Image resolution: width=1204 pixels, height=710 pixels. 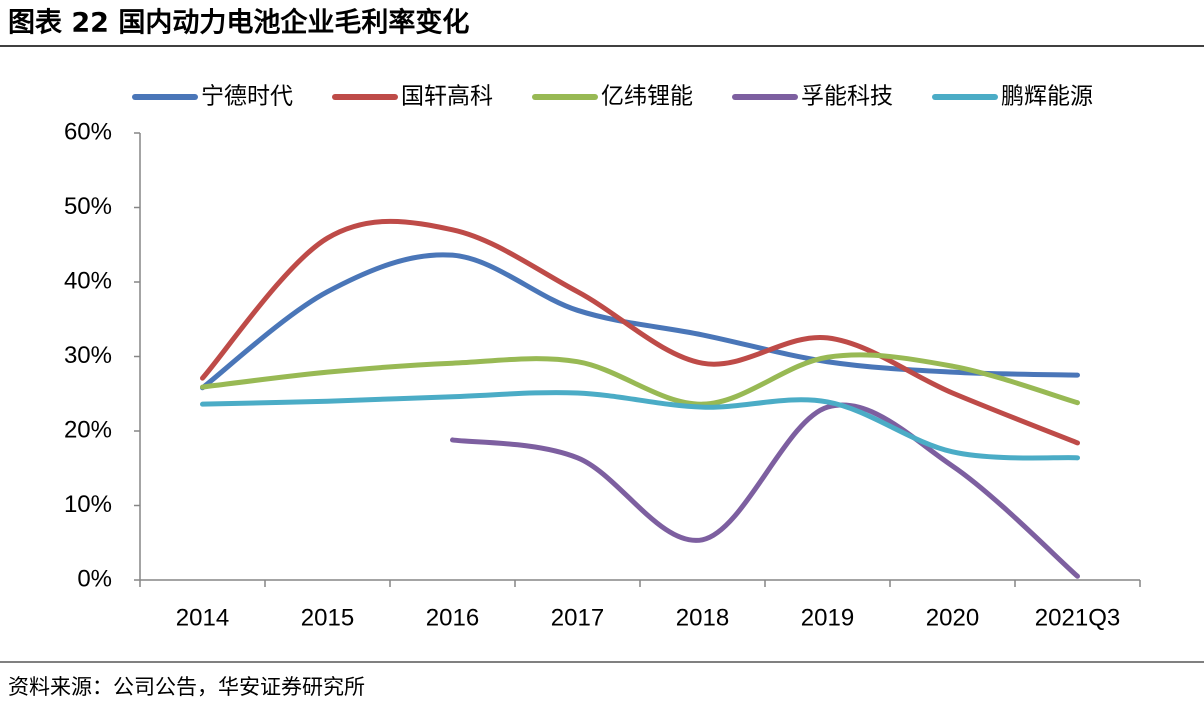 I want to click on x-tick-label: 2015, so click(x=327, y=617).